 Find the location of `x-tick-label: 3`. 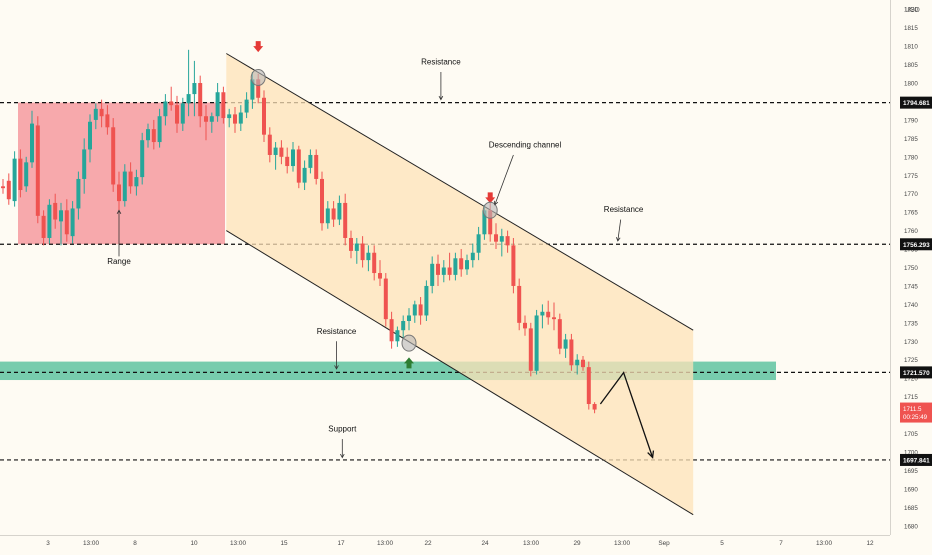

x-tick-label: 3 is located at coordinates (48, 543).